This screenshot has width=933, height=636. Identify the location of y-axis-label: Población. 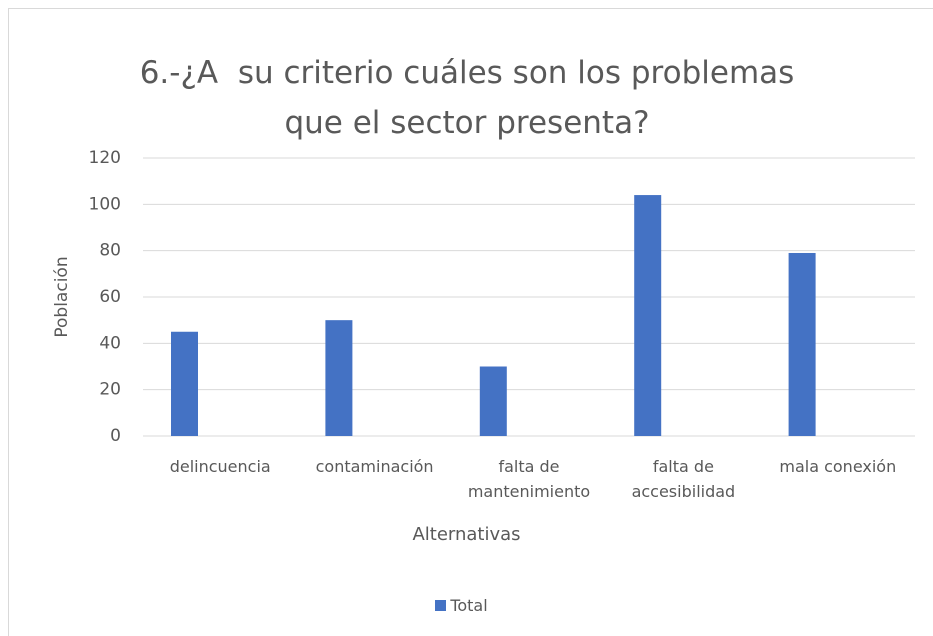
(62, 296).